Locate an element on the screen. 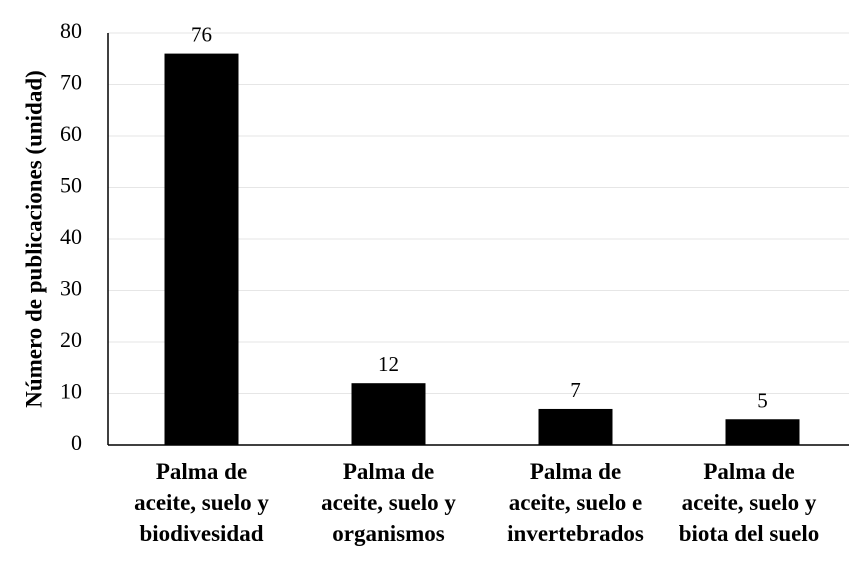 The height and width of the screenshot is (561, 849). x-tick-label: Palma de aceite, suelo e invertebrados is located at coordinates (575, 502).